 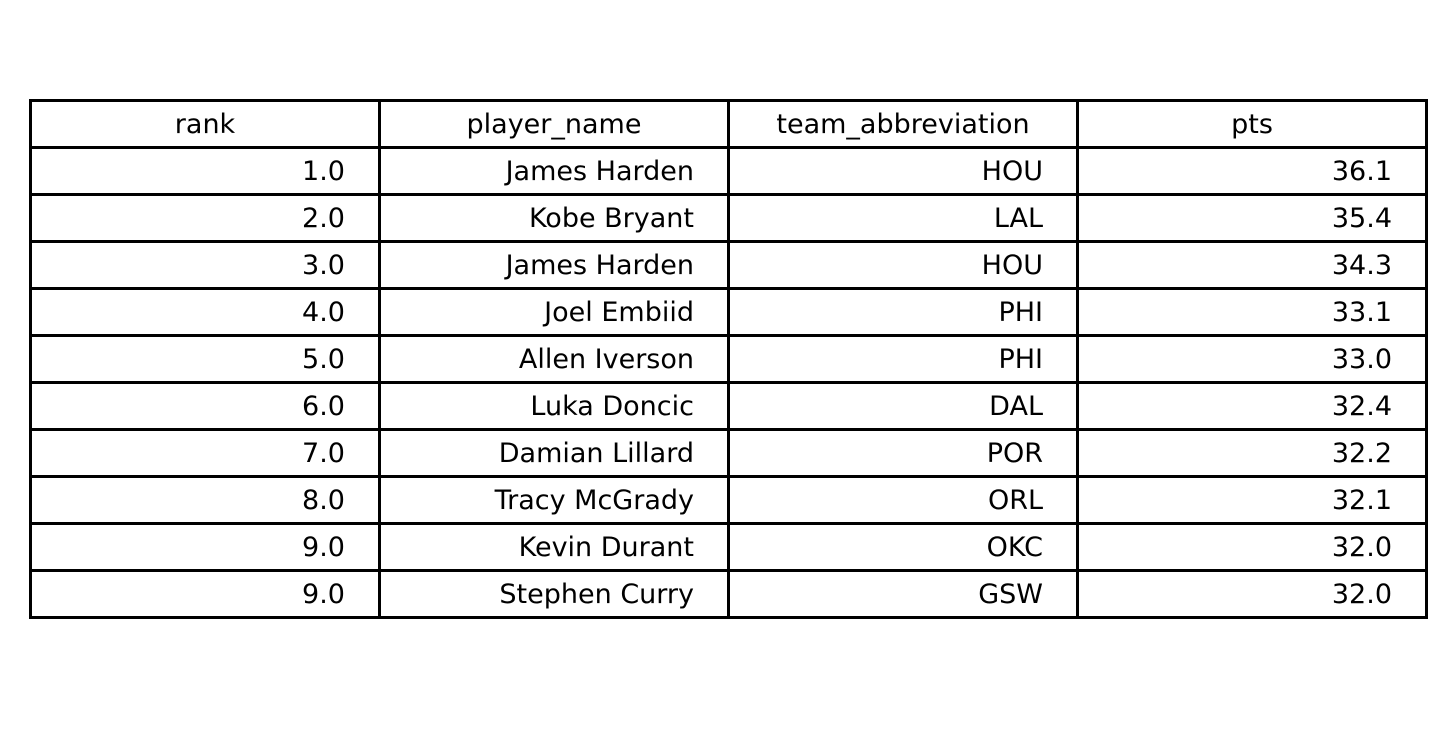 I want to click on table-row: 8.0 Tracy McGrady ORL 32.1, so click(x=728, y=500).